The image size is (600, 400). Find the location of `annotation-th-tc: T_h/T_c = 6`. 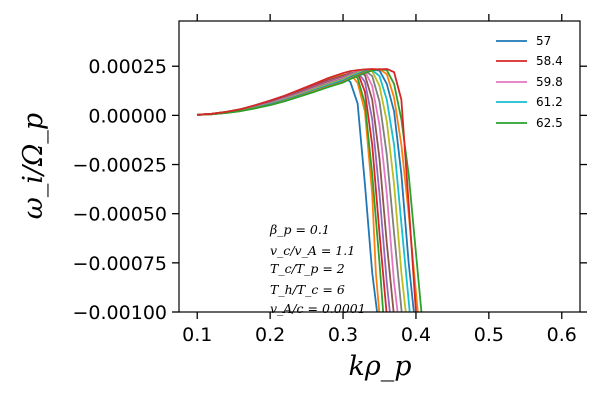

annotation-th-tc: T_h/T_c = 6 is located at coordinates (307, 289).